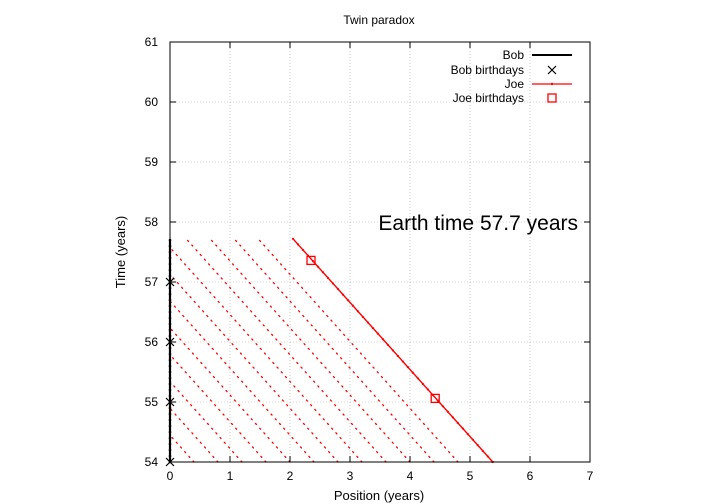 Image resolution: width=720 pixels, height=504 pixels. I want to click on chart-title: Twin paradox, so click(378, 20).